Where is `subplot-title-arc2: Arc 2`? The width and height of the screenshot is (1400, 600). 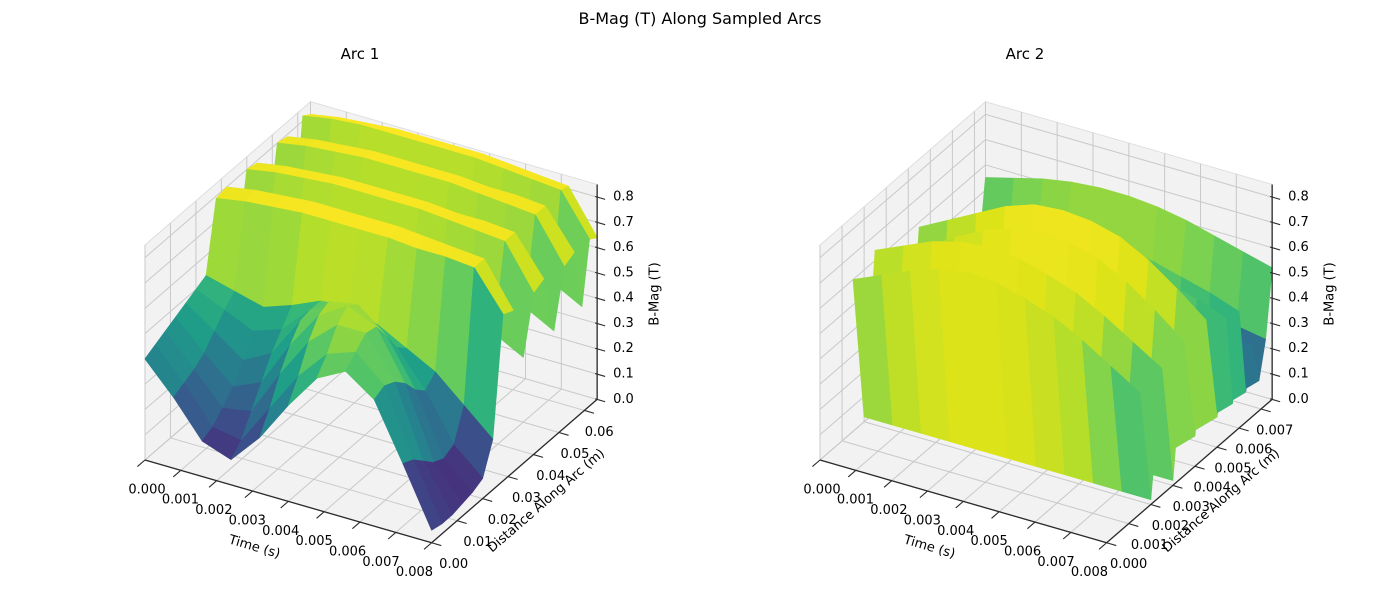
subplot-title-arc2: Arc 2 is located at coordinates (1025, 54).